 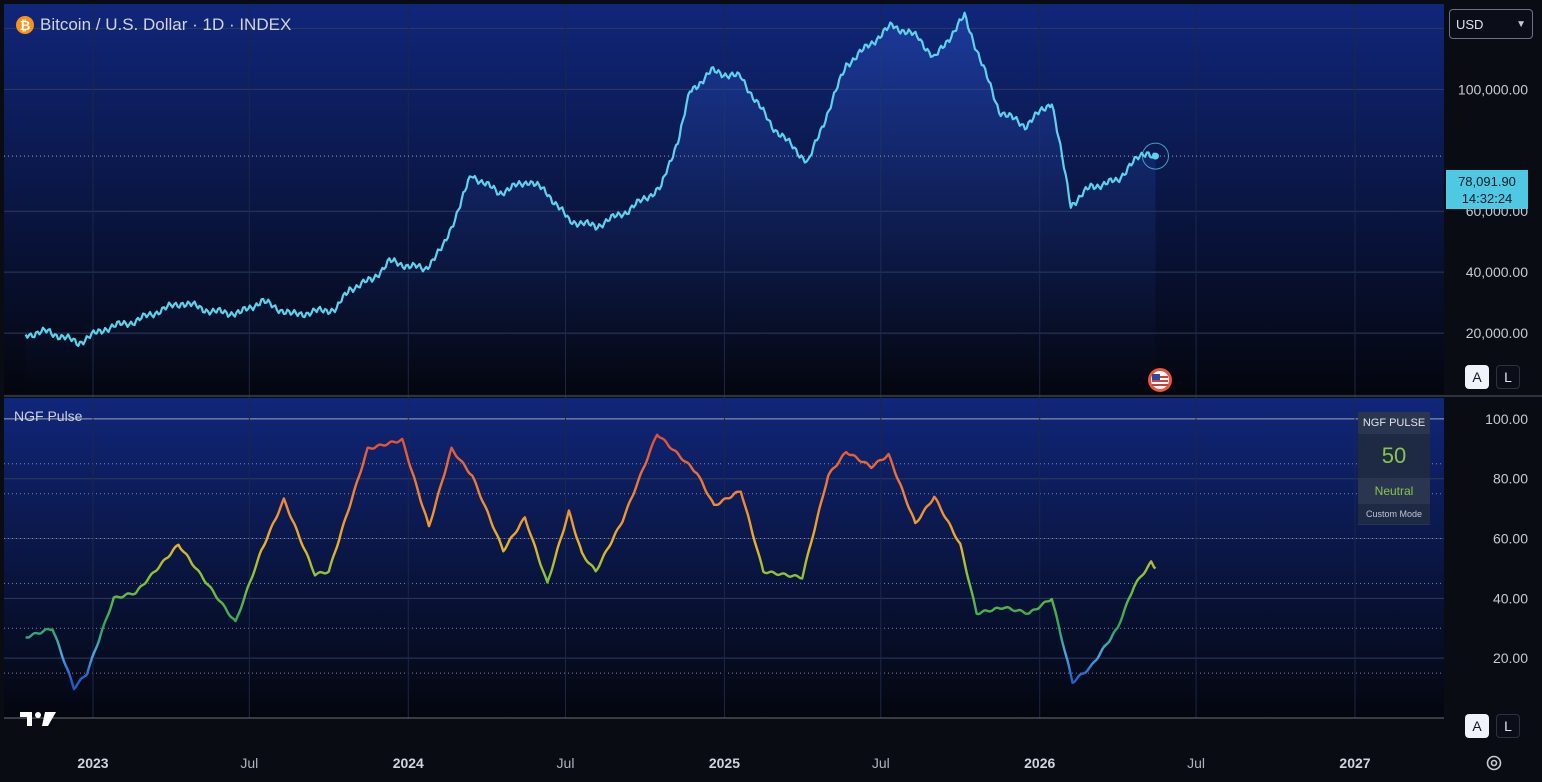 I want to click on symbol-header: ₿ Bitcoin / U.S. Dollar · 1D · INDEX, so click(x=153, y=25).